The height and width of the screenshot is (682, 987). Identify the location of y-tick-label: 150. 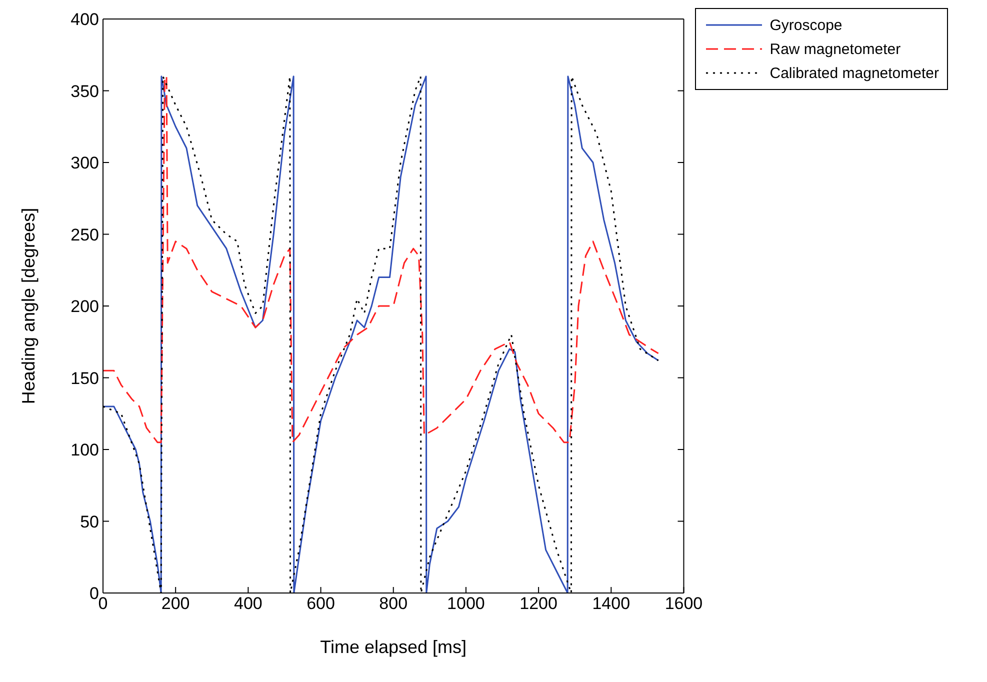
(84, 378).